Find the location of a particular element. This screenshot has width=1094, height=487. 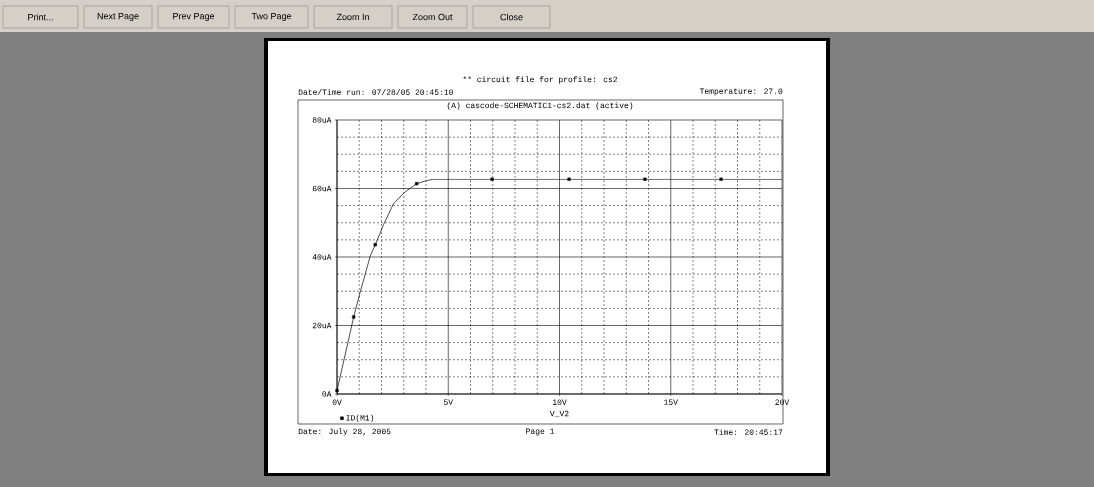

x-axis-title: V_V2 is located at coordinates (559, 414).